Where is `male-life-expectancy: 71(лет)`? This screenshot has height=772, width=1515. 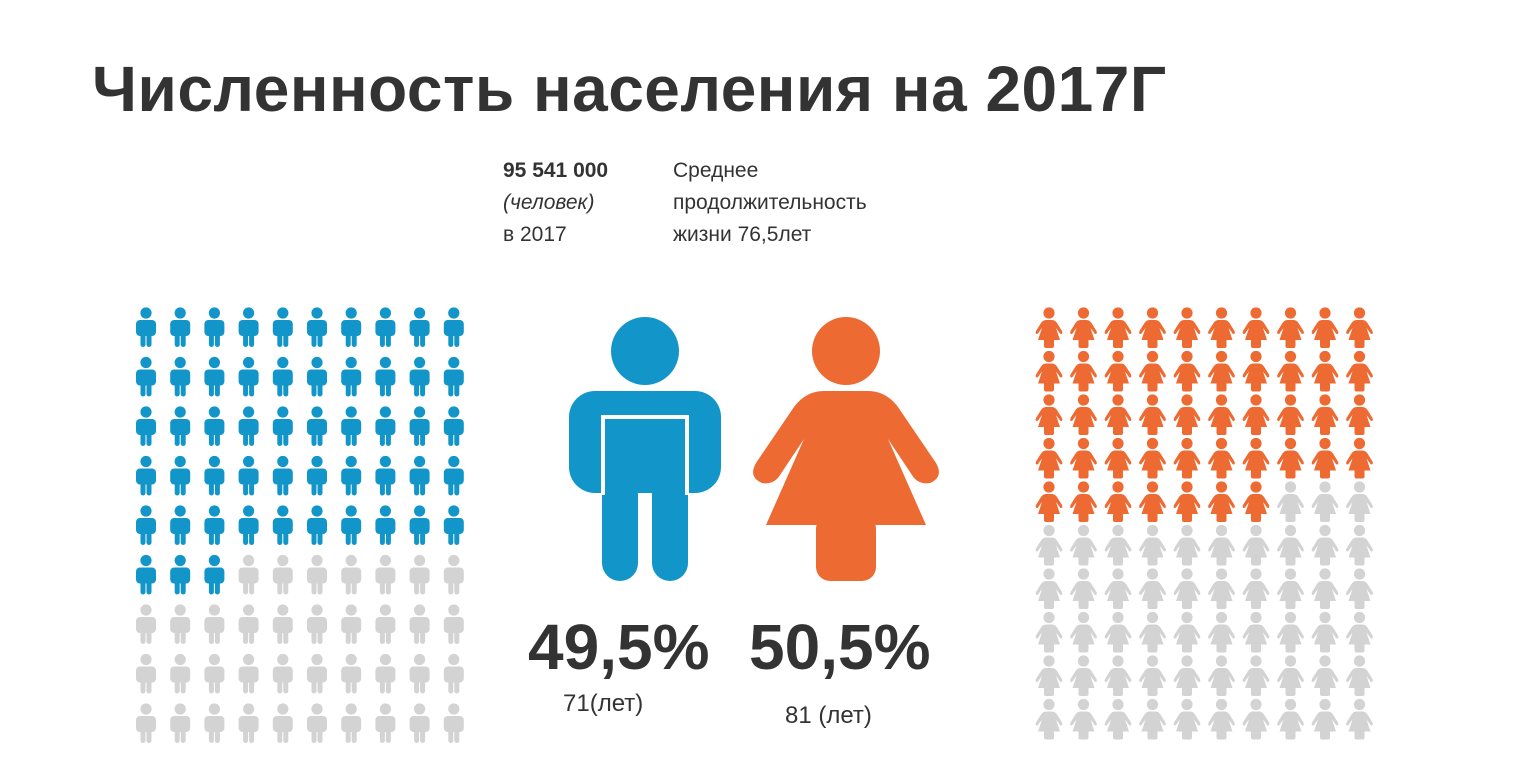
male-life-expectancy: 71(лет) is located at coordinates (603, 703).